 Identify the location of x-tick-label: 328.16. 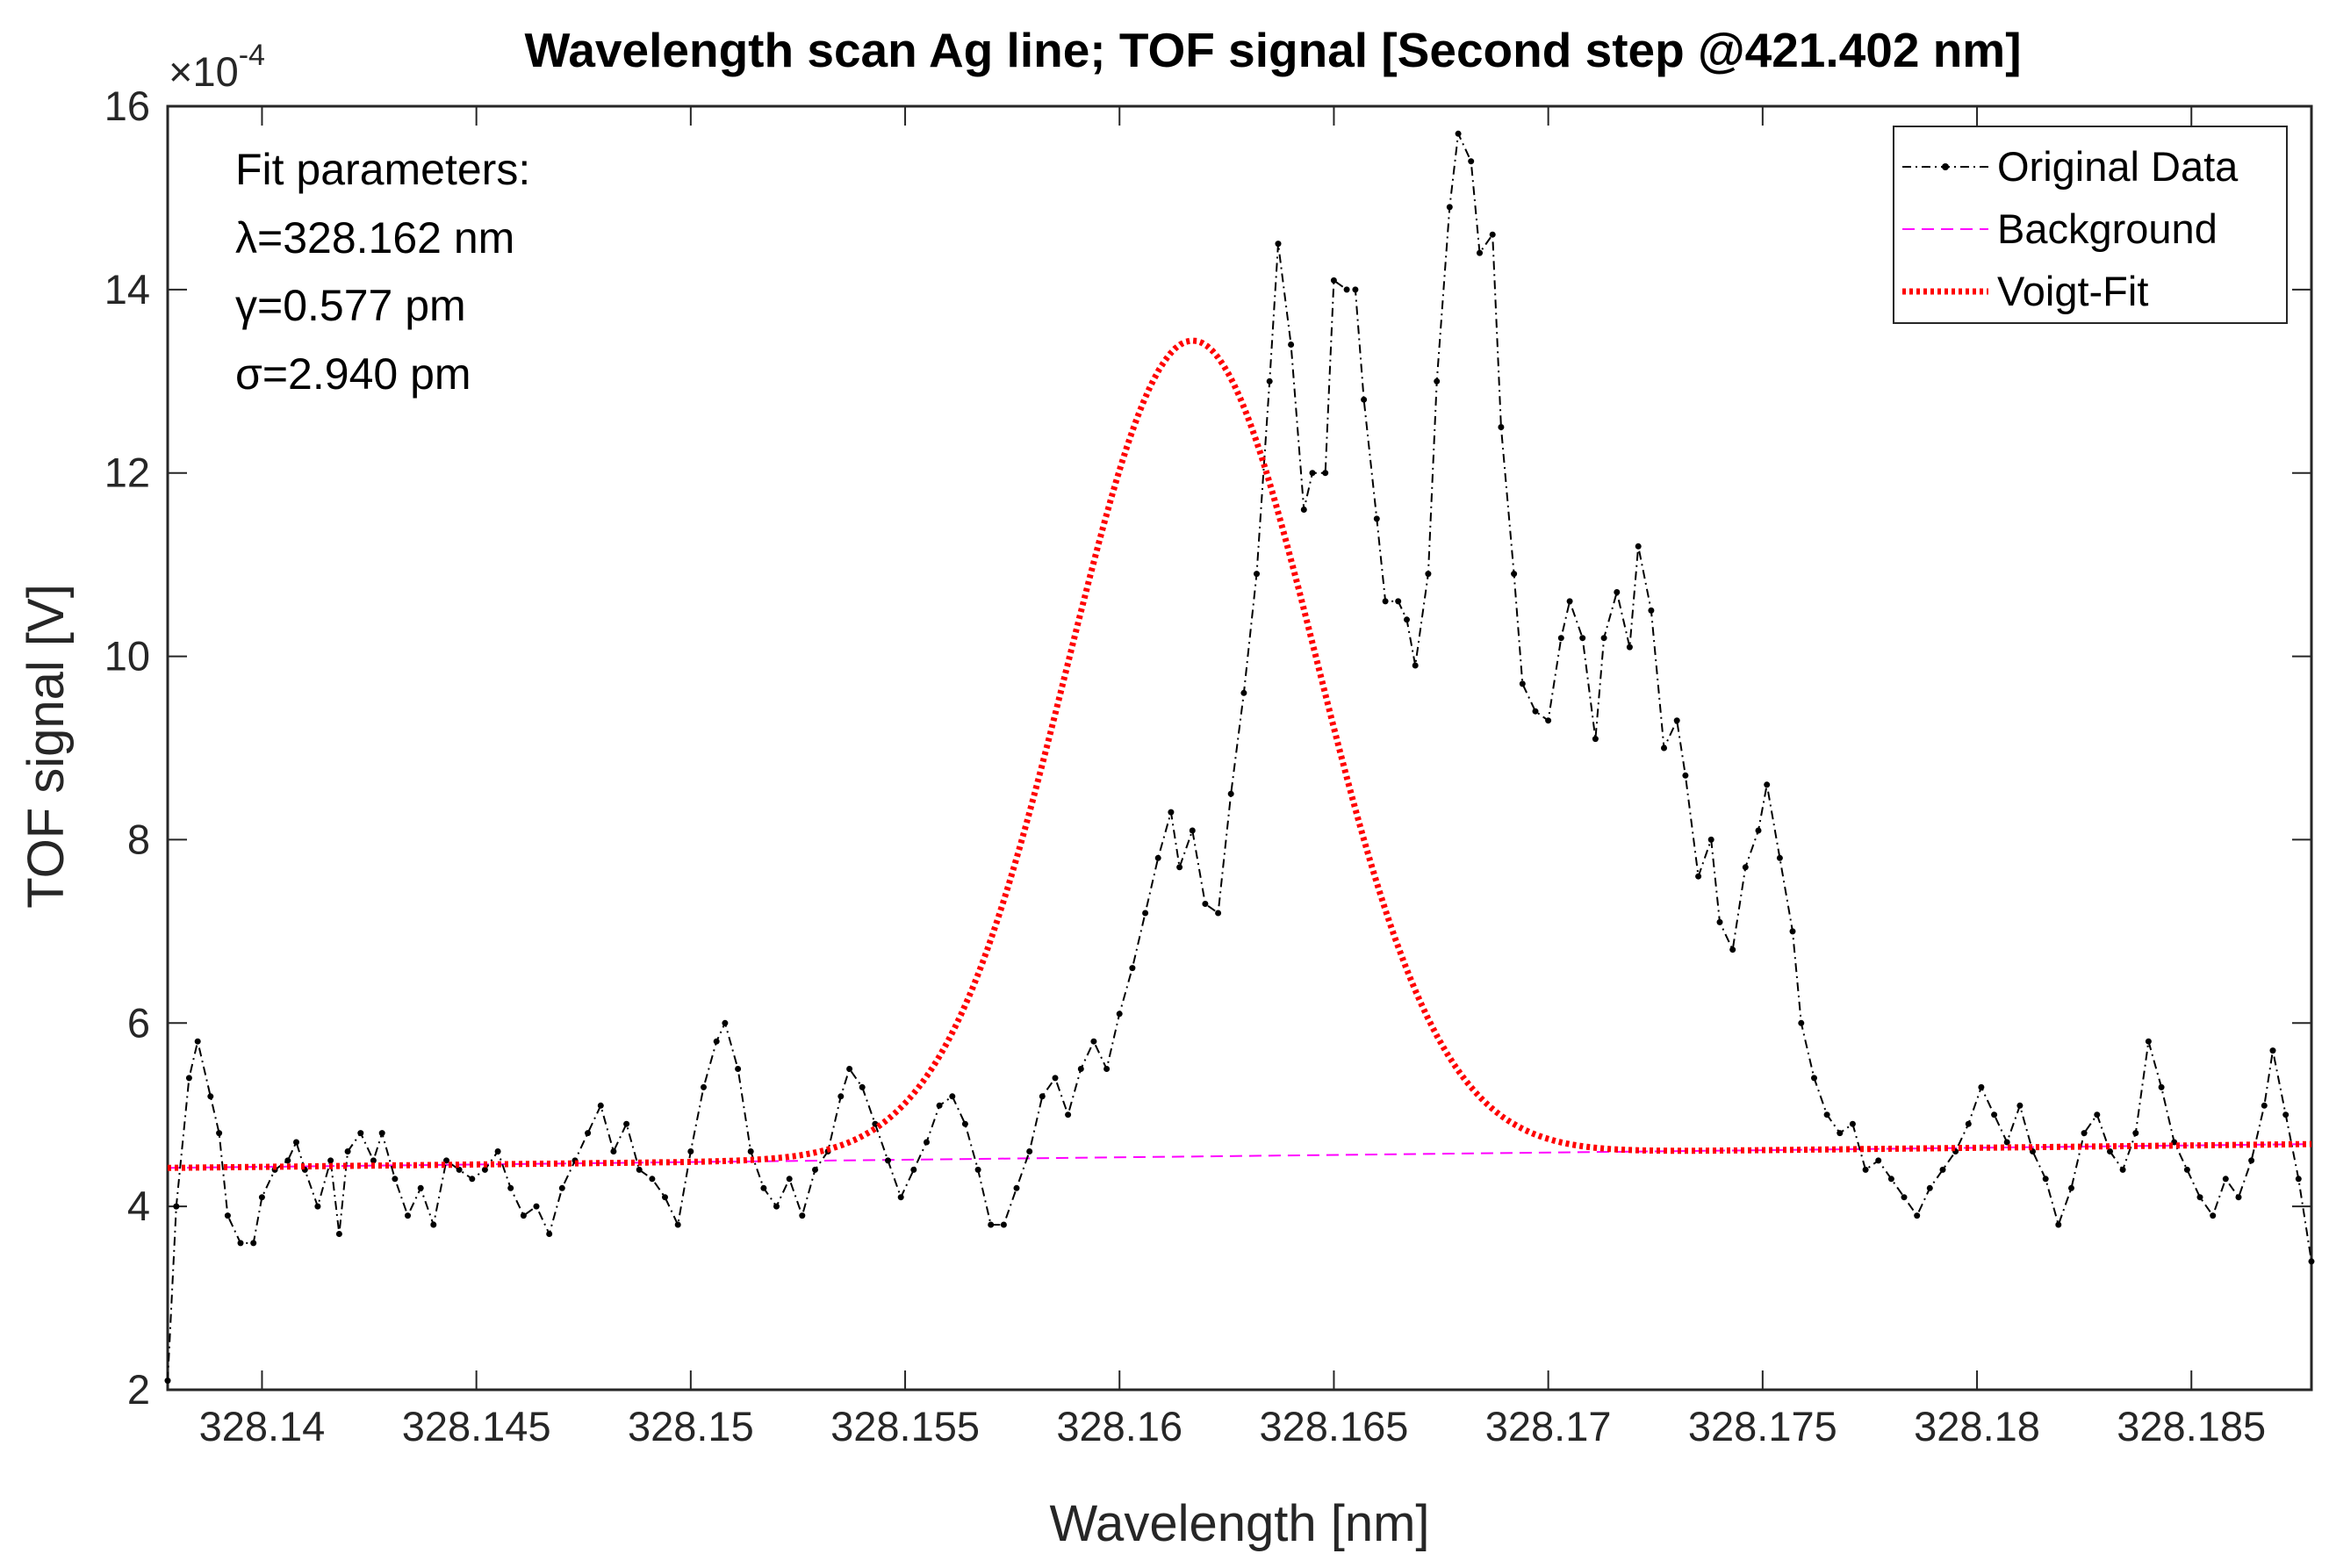
(1119, 1426).